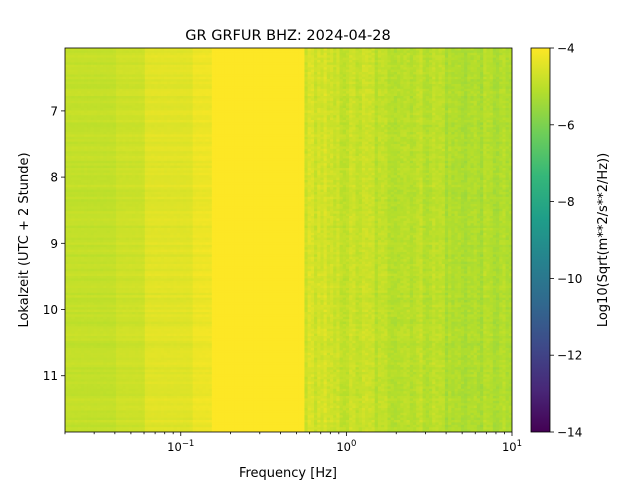 This screenshot has width=640, height=480. What do you see at coordinates (287, 36) in the screenshot?
I see `chart-title: GR GRFUR BHZ: 2024-04-28` at bounding box center [287, 36].